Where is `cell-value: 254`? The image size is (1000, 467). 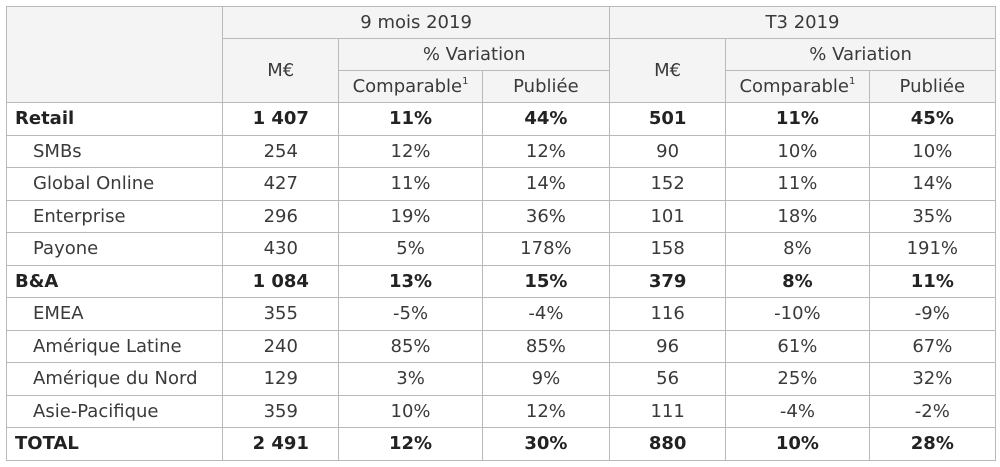
cell-value: 254 is located at coordinates (281, 151).